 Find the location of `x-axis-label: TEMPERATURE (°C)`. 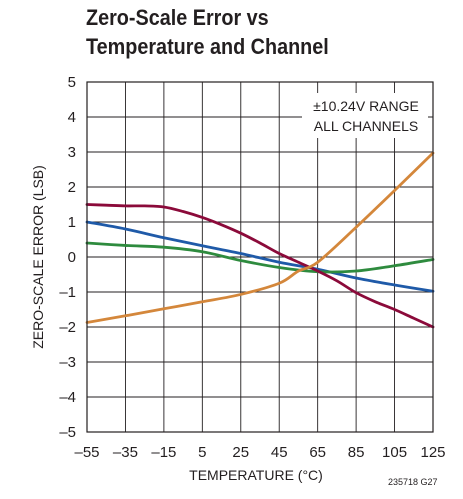

x-axis-label: TEMPERATURE (°C) is located at coordinates (256, 475).